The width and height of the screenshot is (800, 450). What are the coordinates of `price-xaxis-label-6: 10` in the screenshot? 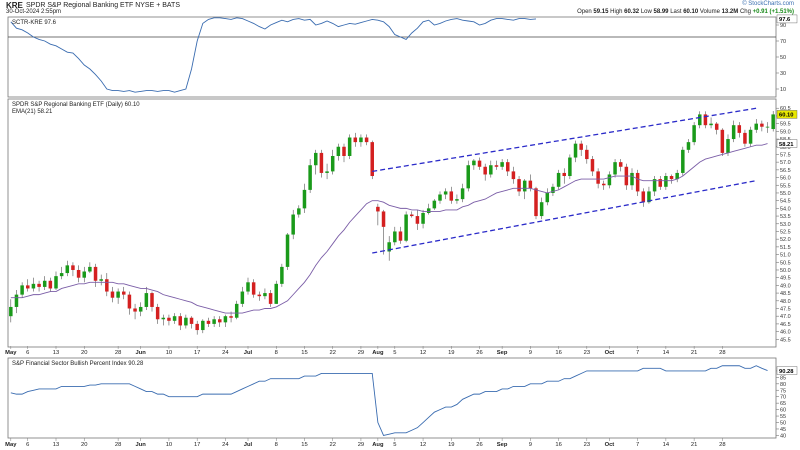 It's located at (169, 353).